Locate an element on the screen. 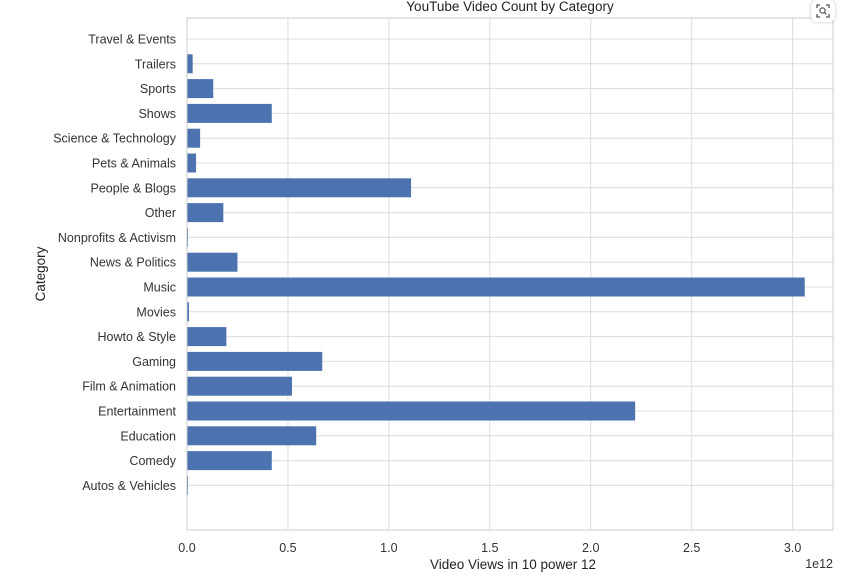  zoom-icon is located at coordinates (823, 11).